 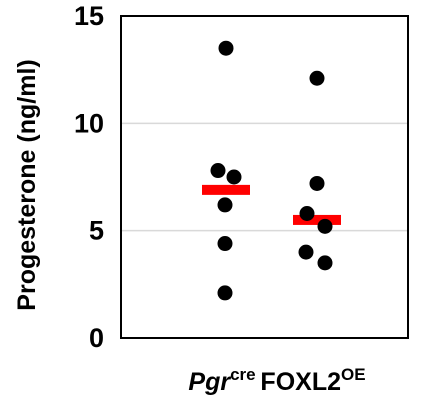 I want to click on y-tick-label: 10, so click(x=89, y=123).